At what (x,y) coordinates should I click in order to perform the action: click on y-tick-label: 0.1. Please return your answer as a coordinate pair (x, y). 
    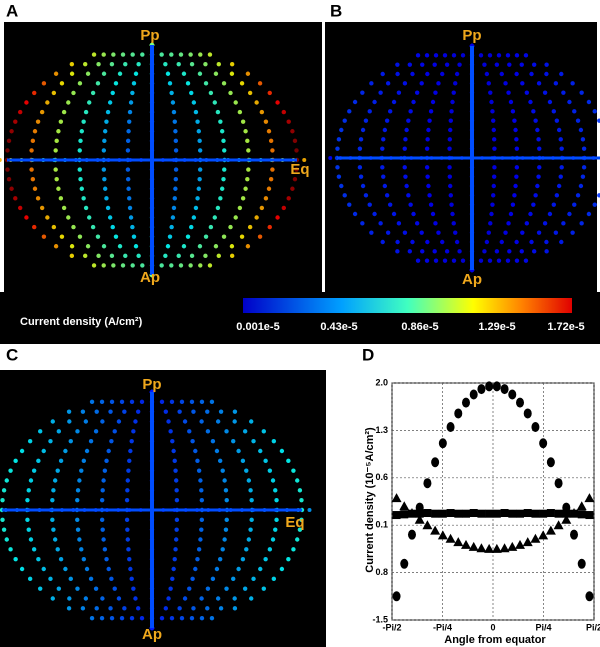
    Looking at the image, I should click on (381, 525).